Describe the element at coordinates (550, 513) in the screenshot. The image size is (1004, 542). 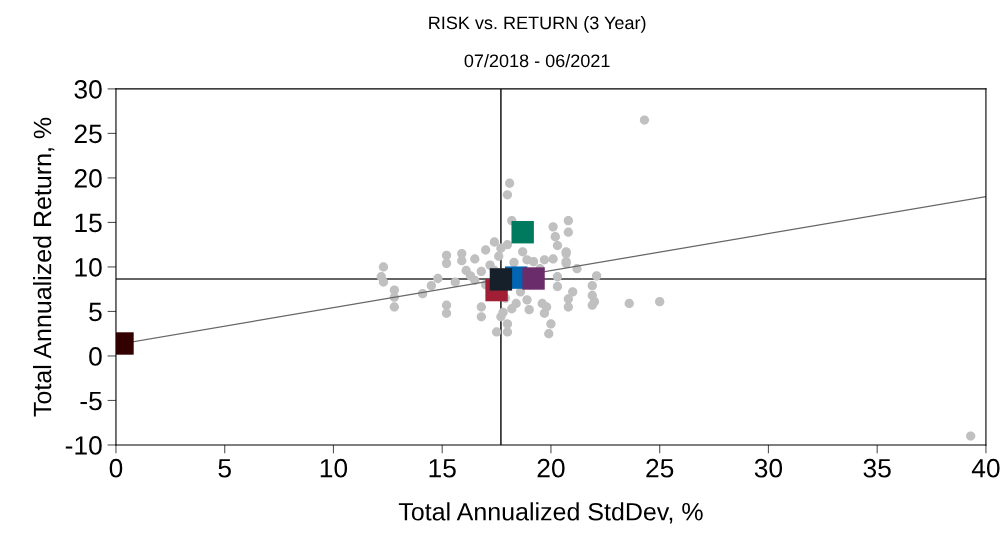
I see `x-axis-title: Total Annualized StdDev, %` at that location.